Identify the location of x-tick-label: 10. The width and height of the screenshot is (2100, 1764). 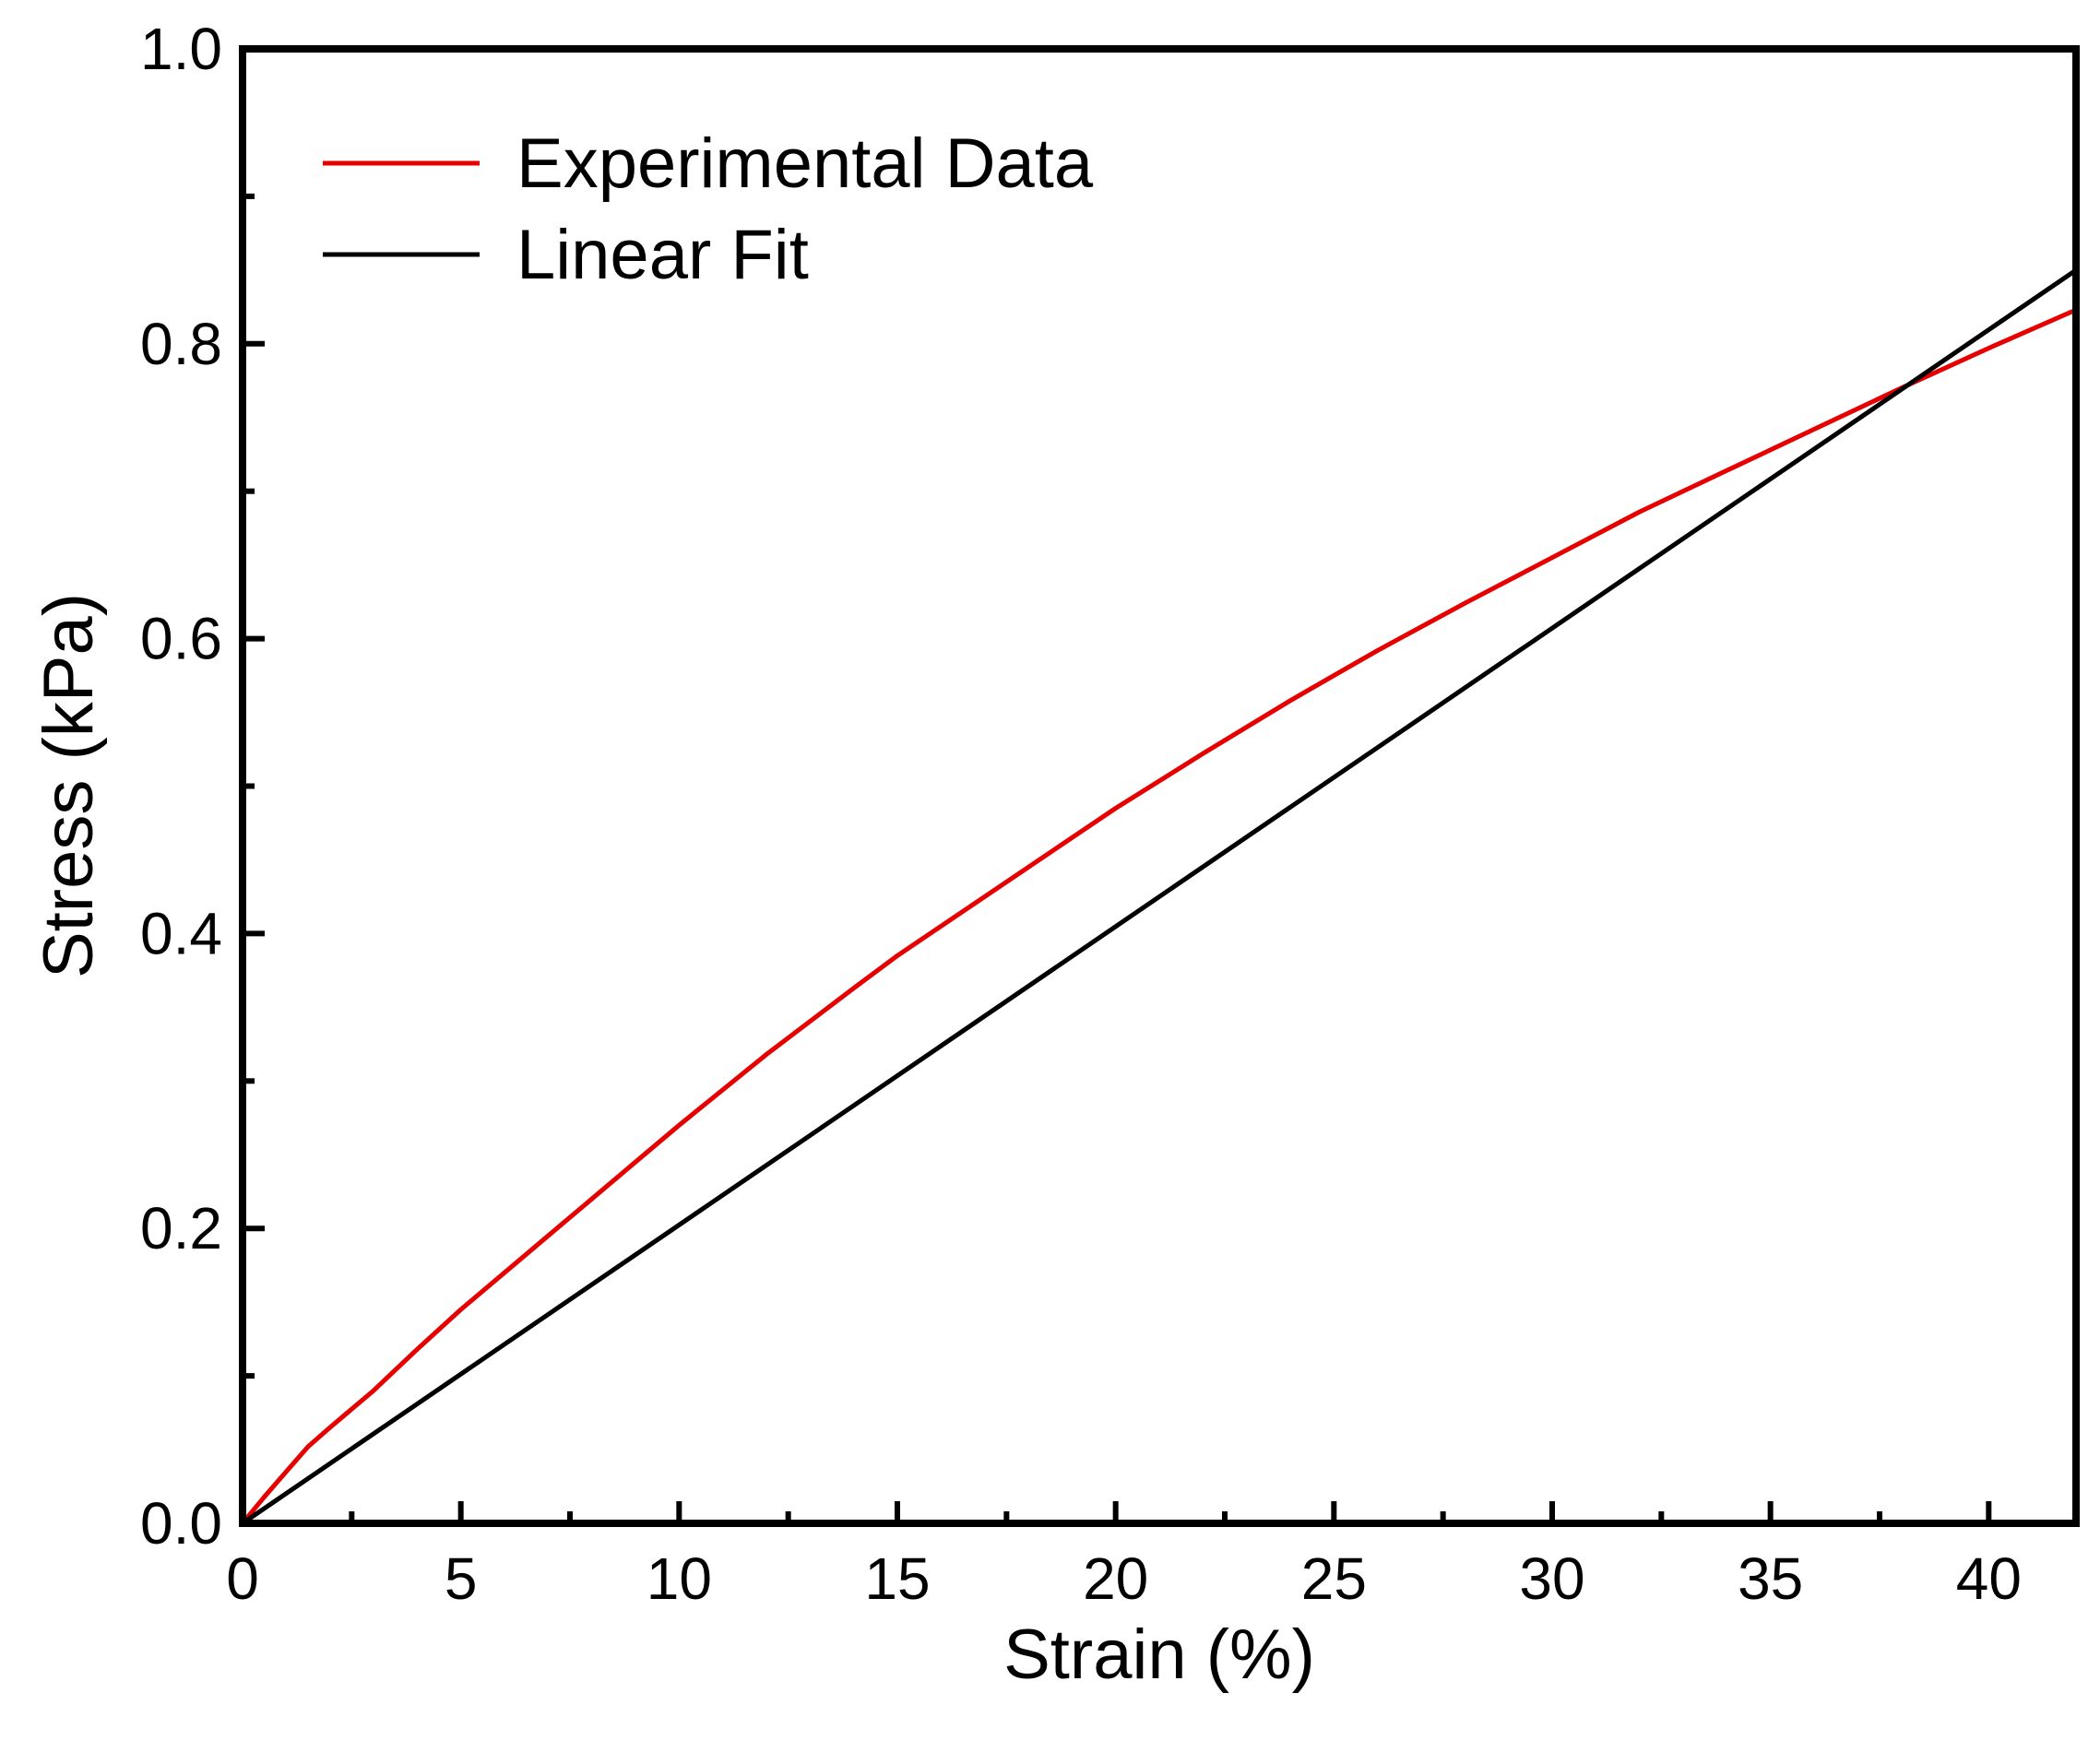
(679, 1578).